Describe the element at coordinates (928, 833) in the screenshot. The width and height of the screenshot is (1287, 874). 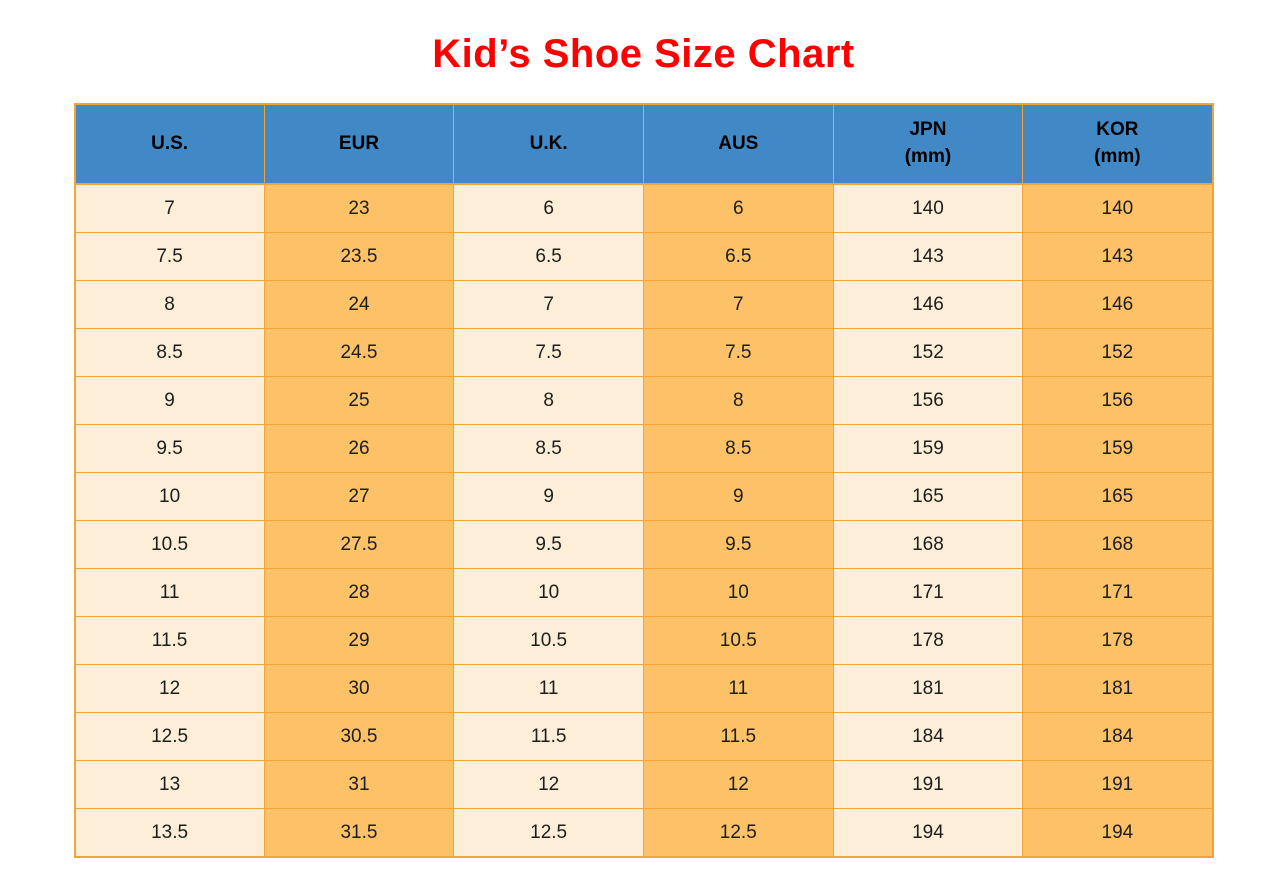
I see `cell-jpn: 194` at that location.